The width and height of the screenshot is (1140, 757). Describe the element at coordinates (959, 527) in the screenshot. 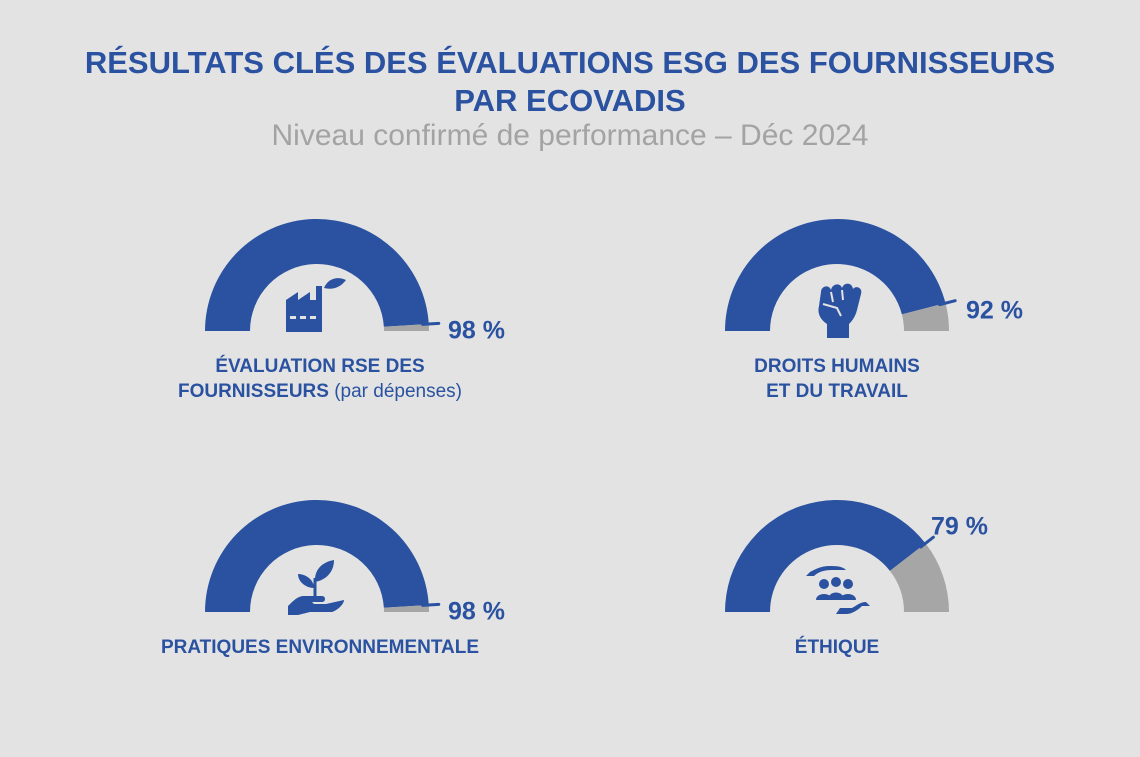

I see `gauge-value-label: 79 %` at that location.